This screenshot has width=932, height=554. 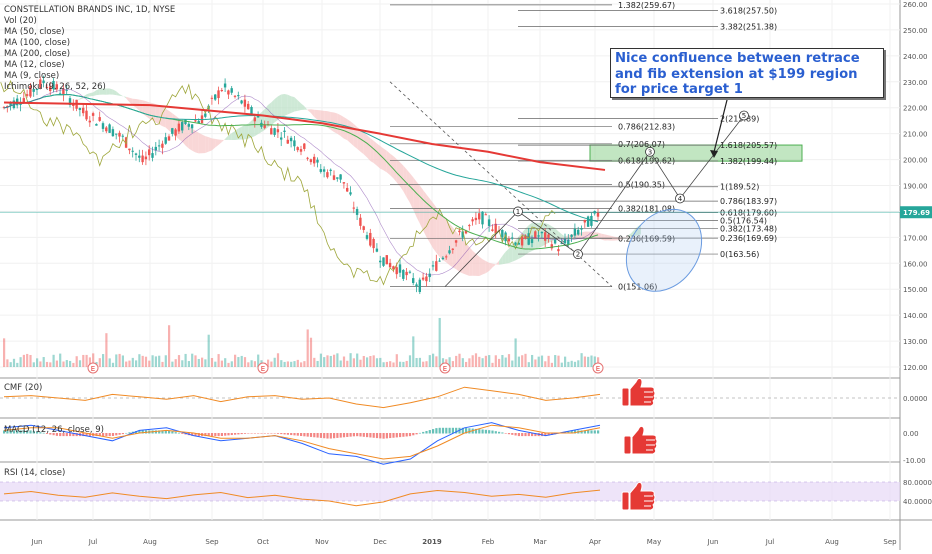 I want to click on fib-ext-label: 0.786(183.97), so click(x=748, y=201).